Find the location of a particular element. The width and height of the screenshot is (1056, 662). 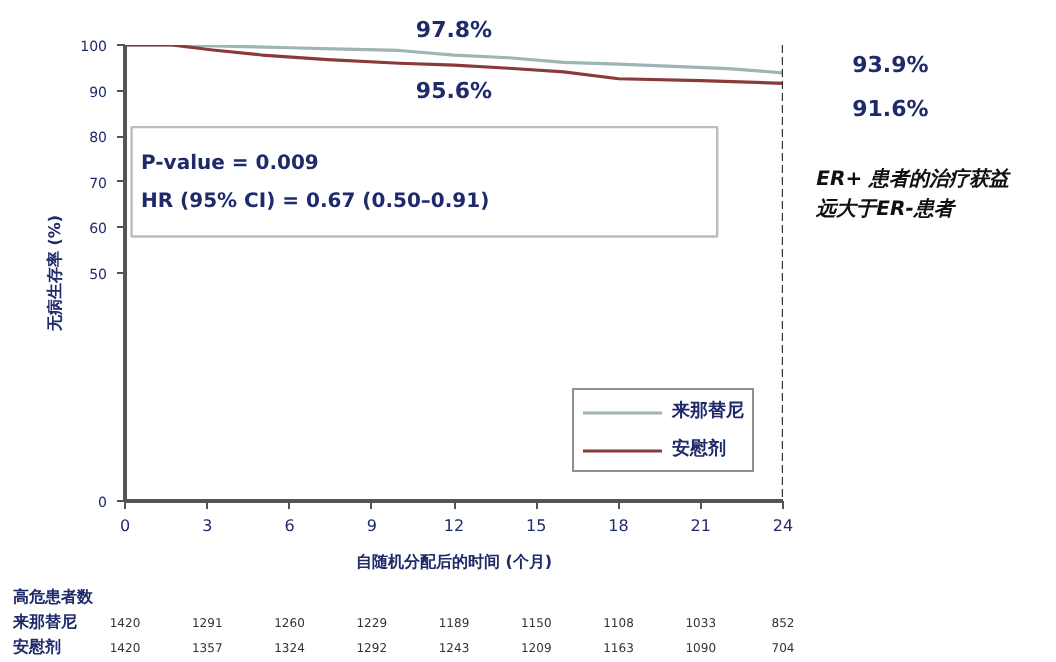

x-axis-title: 自随机分配后的时间 (个月) is located at coordinates (454, 562).